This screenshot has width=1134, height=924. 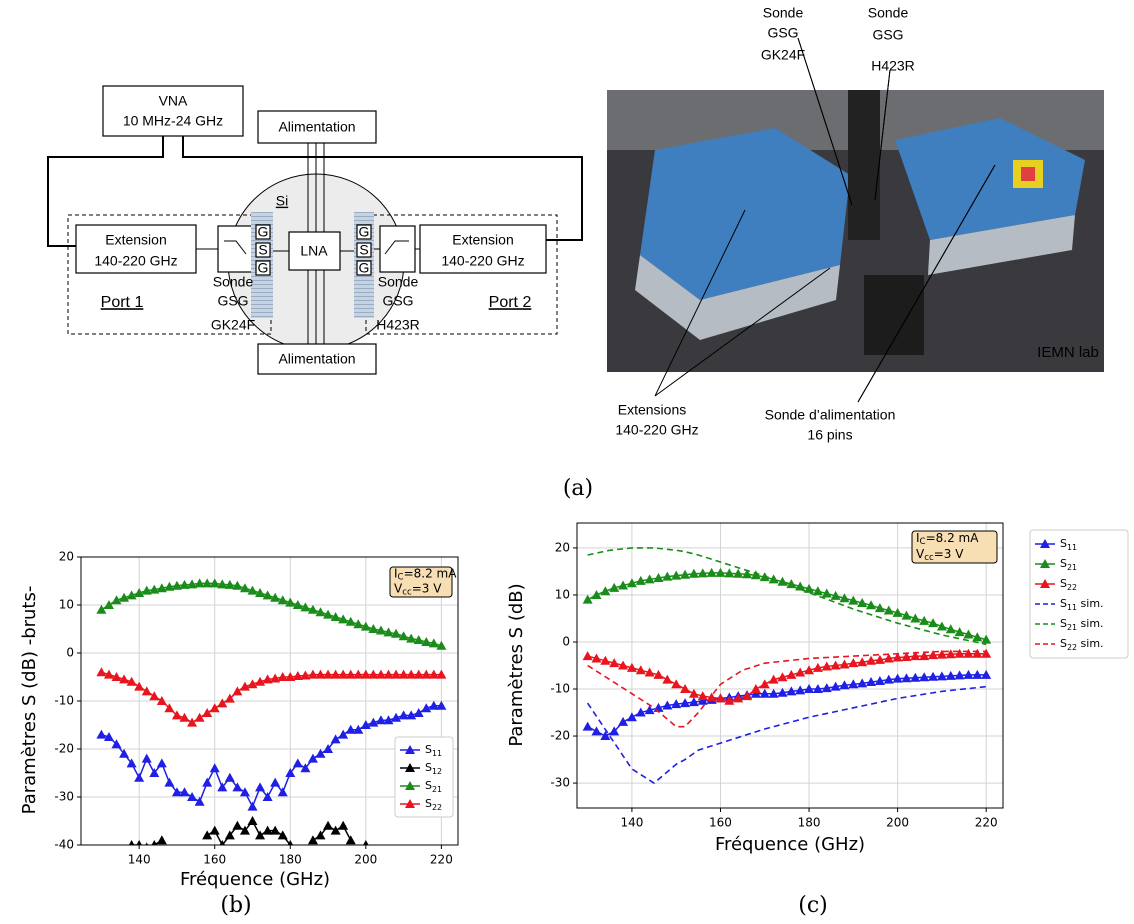 I want to click on extension-box, so click(x=483, y=249).